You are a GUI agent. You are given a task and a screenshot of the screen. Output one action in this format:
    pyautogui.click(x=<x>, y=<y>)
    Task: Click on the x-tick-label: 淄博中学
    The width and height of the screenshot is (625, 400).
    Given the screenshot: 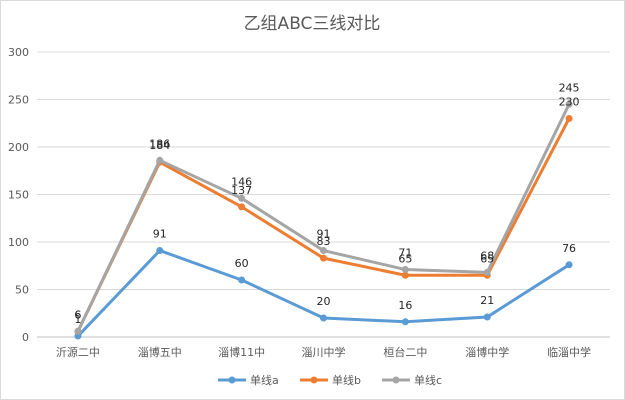 What is the action you would take?
    pyautogui.click(x=487, y=352)
    